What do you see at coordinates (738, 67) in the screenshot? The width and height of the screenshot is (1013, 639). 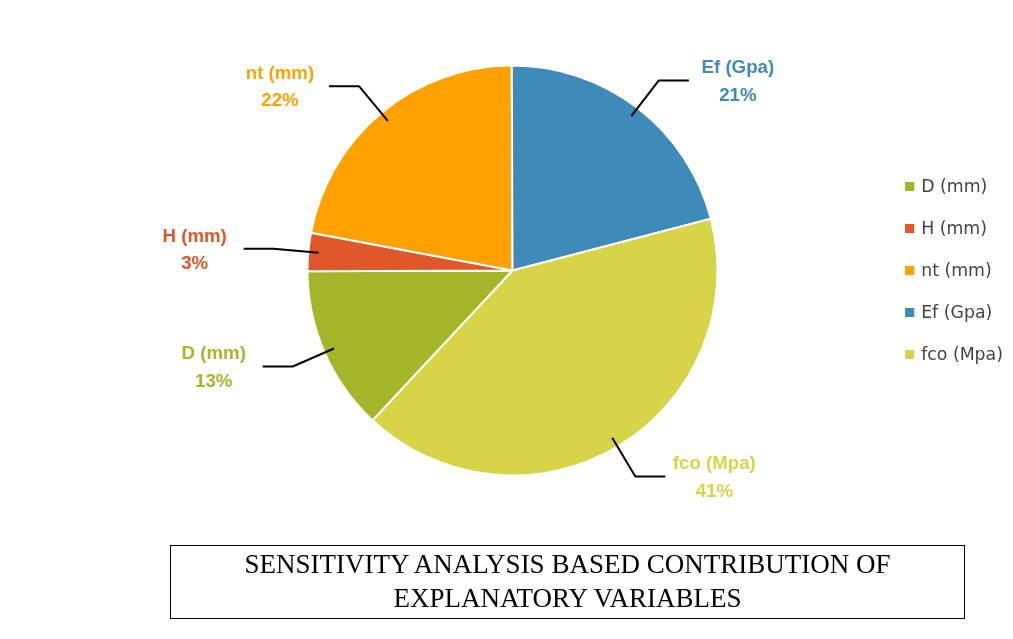 I see `slice-label: Ef (Gpa)` at bounding box center [738, 67].